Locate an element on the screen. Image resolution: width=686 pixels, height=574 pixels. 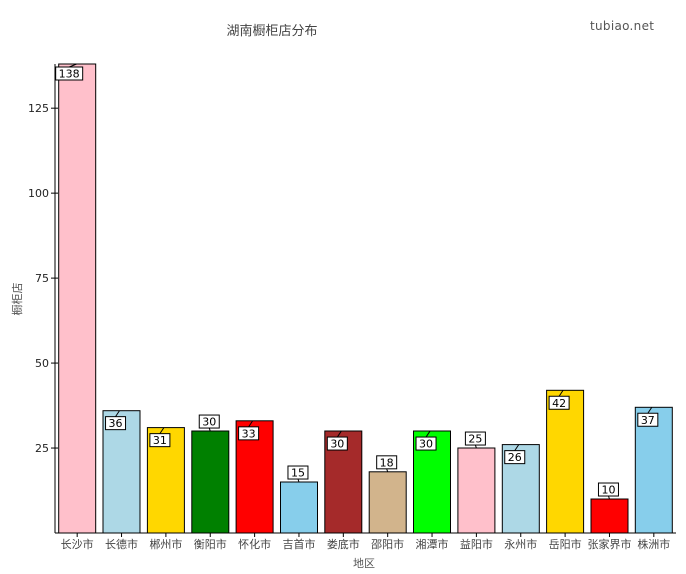
x-category-label: 张家界市 is located at coordinates (609, 544).